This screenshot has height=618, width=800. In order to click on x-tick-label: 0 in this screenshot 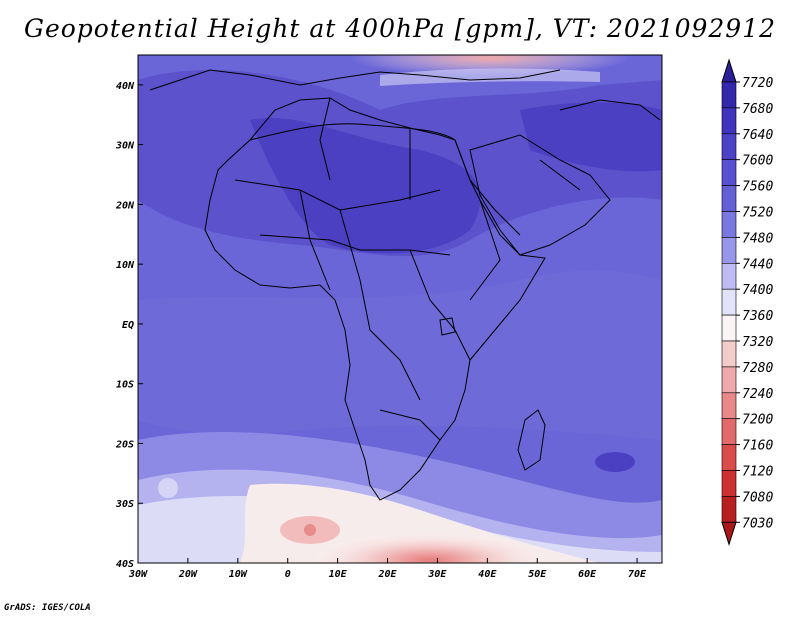, I will do `click(288, 574)`.